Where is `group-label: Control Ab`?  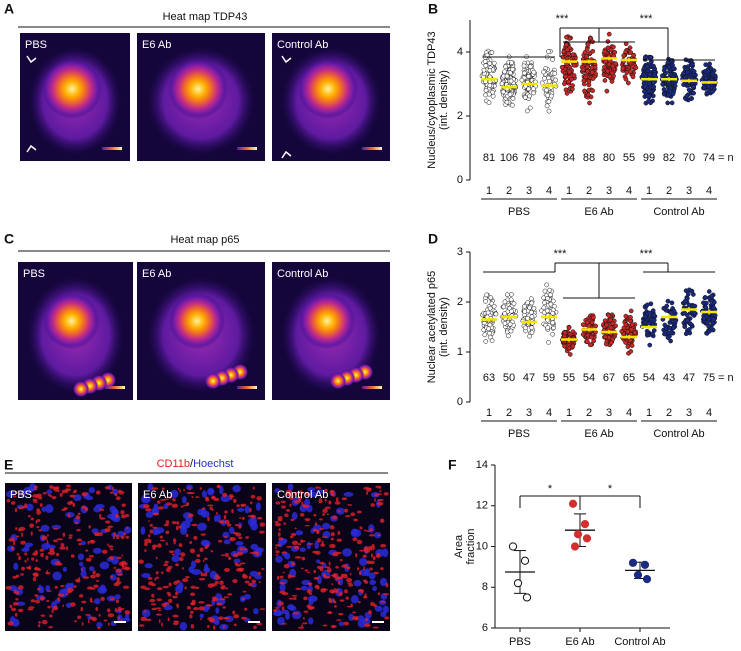
group-label: Control Ab is located at coordinates (678, 434).